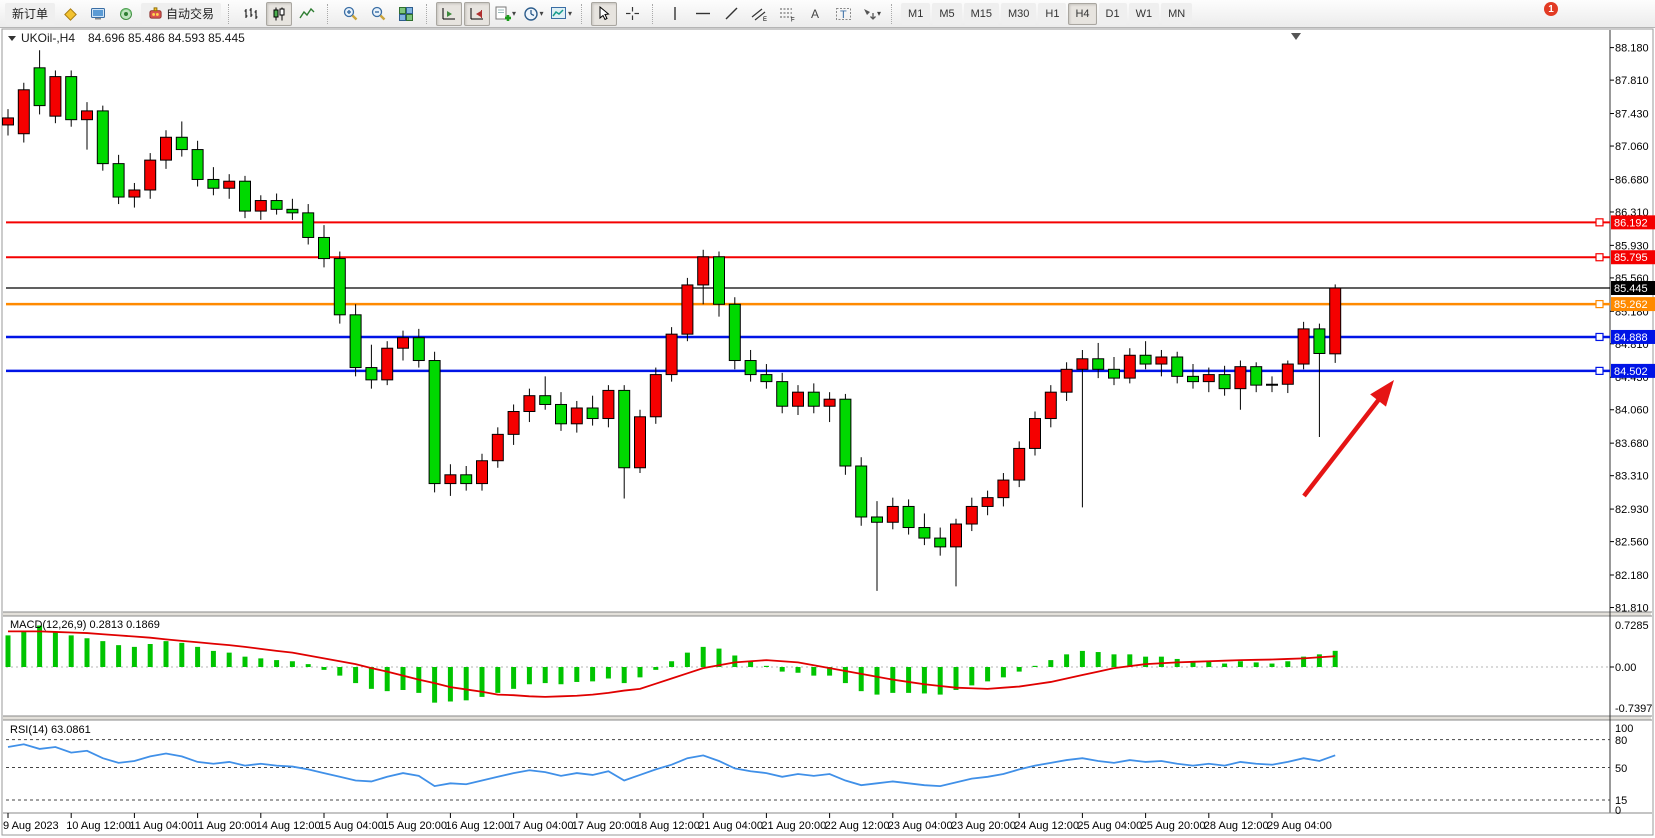 This screenshot has width=1655, height=838. Describe the element at coordinates (604, 826) in the screenshot. I see `time-tick-label: 17 Aug 20:00` at that location.